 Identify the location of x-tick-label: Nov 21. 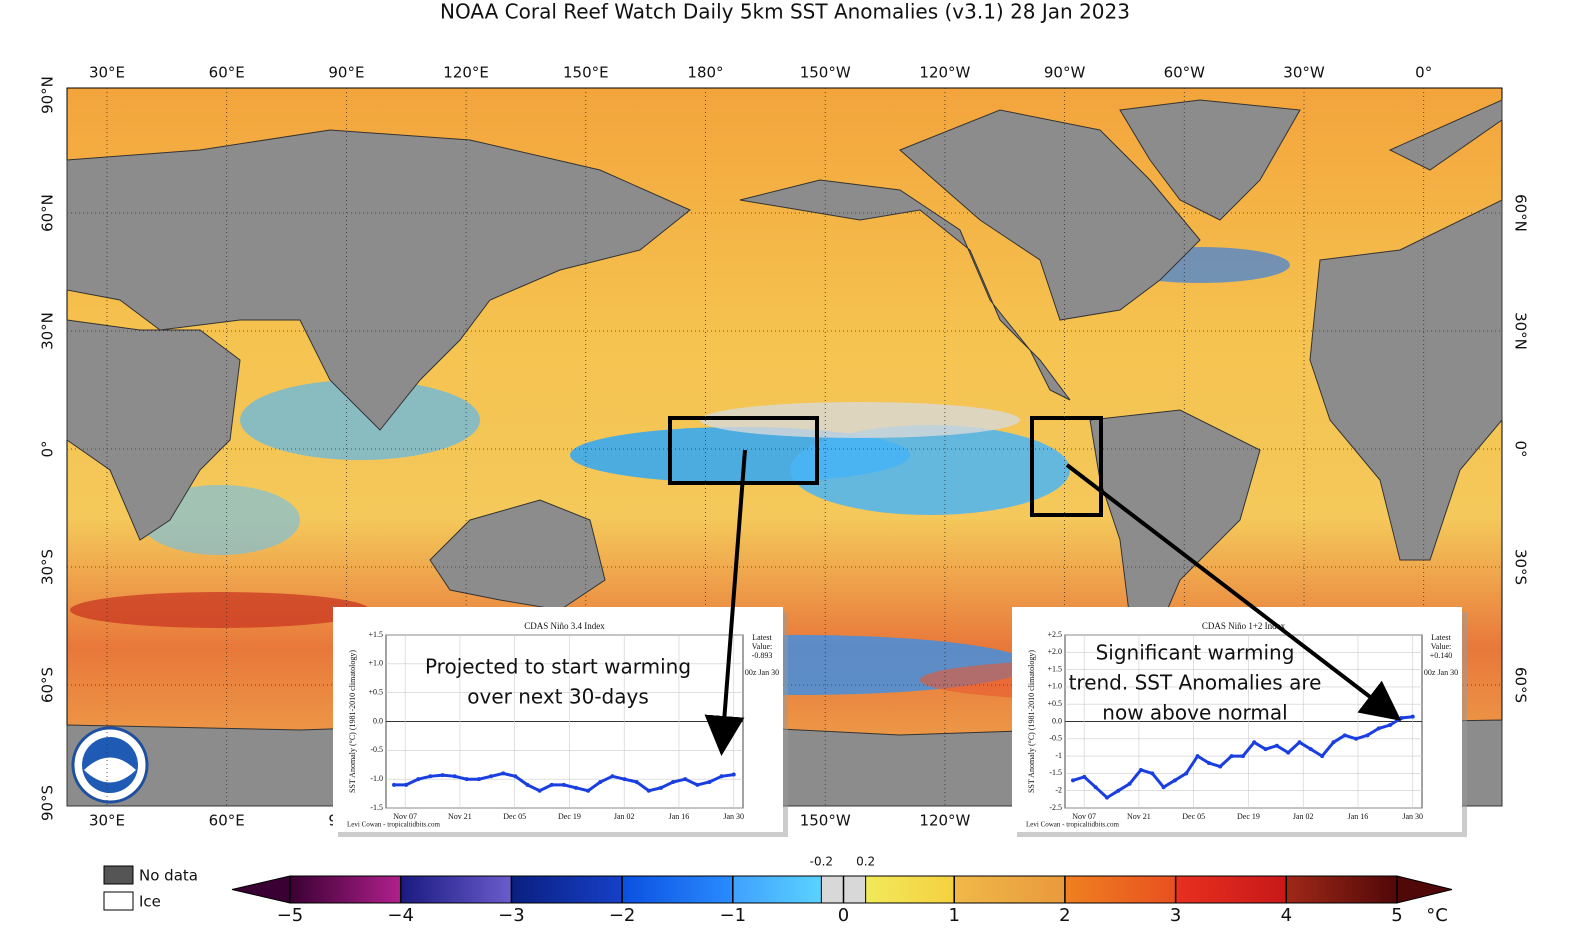
(1139, 816).